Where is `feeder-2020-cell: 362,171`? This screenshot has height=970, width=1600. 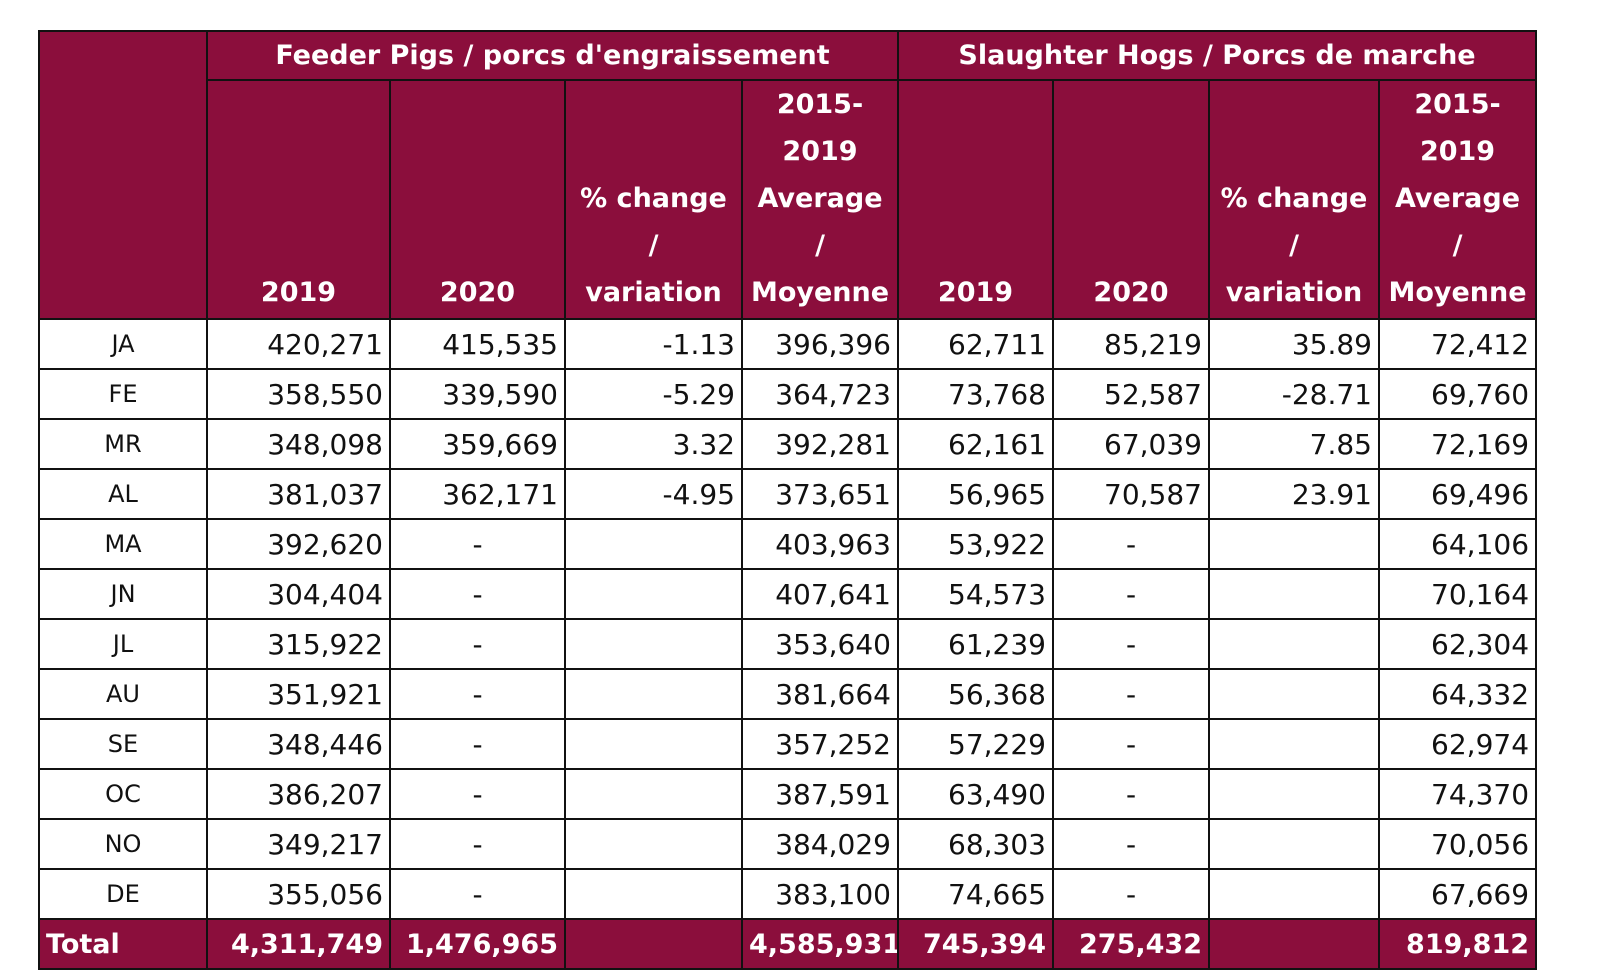
feeder-2020-cell: 362,171 is located at coordinates (477, 494).